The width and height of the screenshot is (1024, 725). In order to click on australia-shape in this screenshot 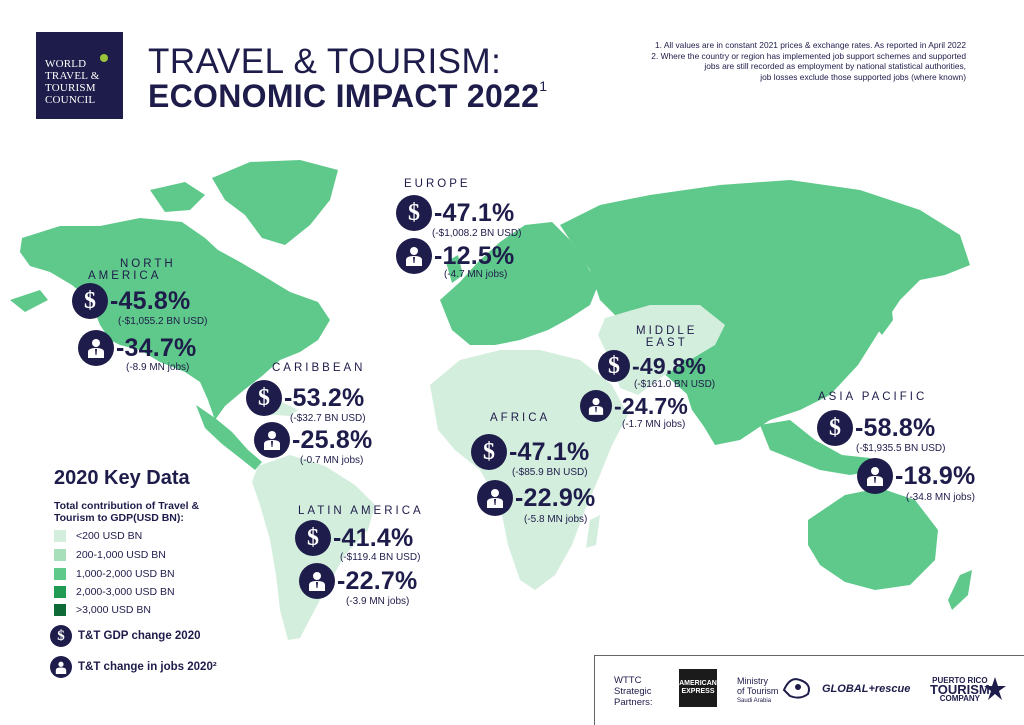, I will do `click(873, 539)`.